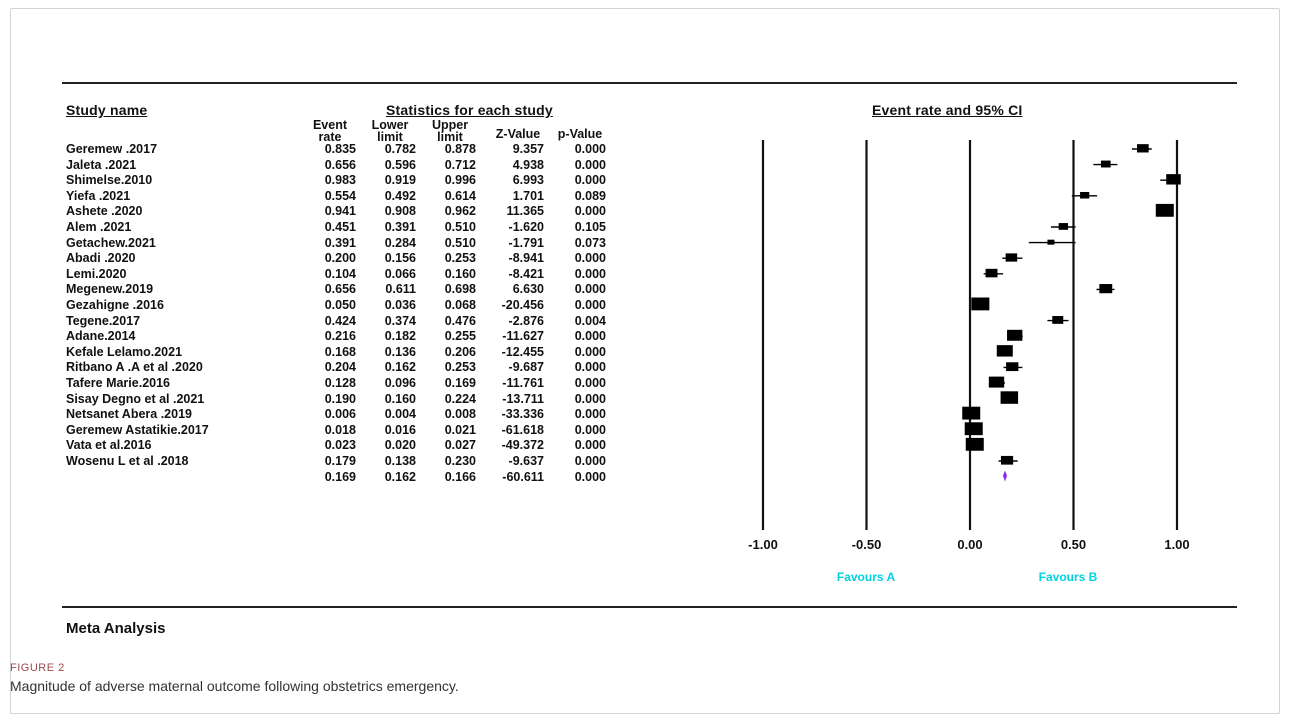  What do you see at coordinates (340, 476) in the screenshot?
I see `event-rate-cell: 0.169` at bounding box center [340, 476].